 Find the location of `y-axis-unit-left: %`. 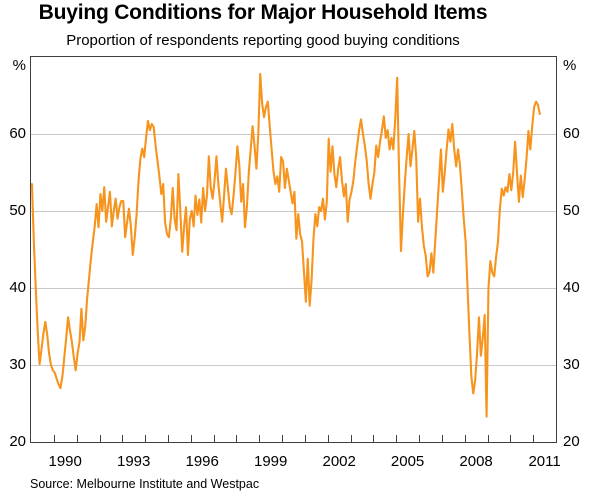

y-axis-unit-left: % is located at coordinates (19, 65).